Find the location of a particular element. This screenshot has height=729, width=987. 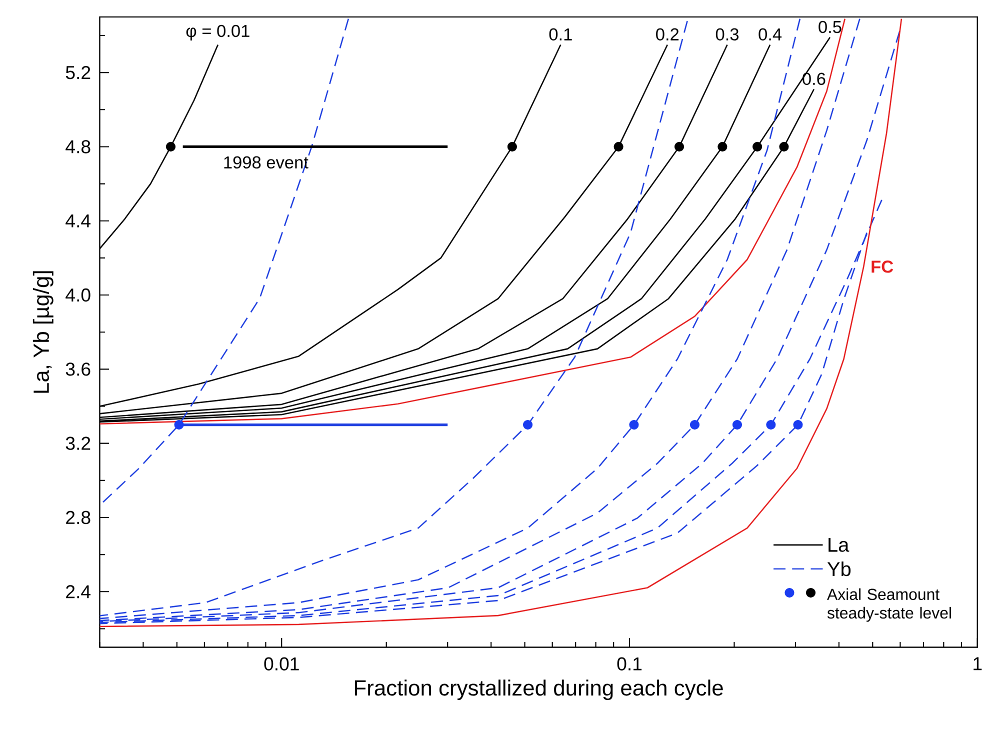

x-axis-title: Fraction crystallized during each cycle is located at coordinates (538, 690).